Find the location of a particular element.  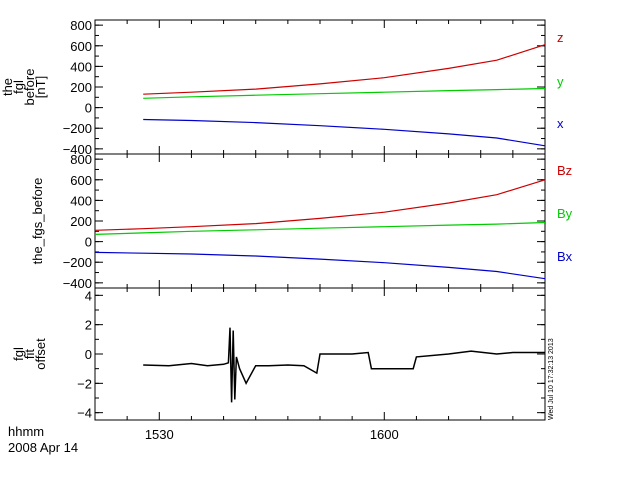

date-label: 2008 Apr 14 is located at coordinates (43, 447).